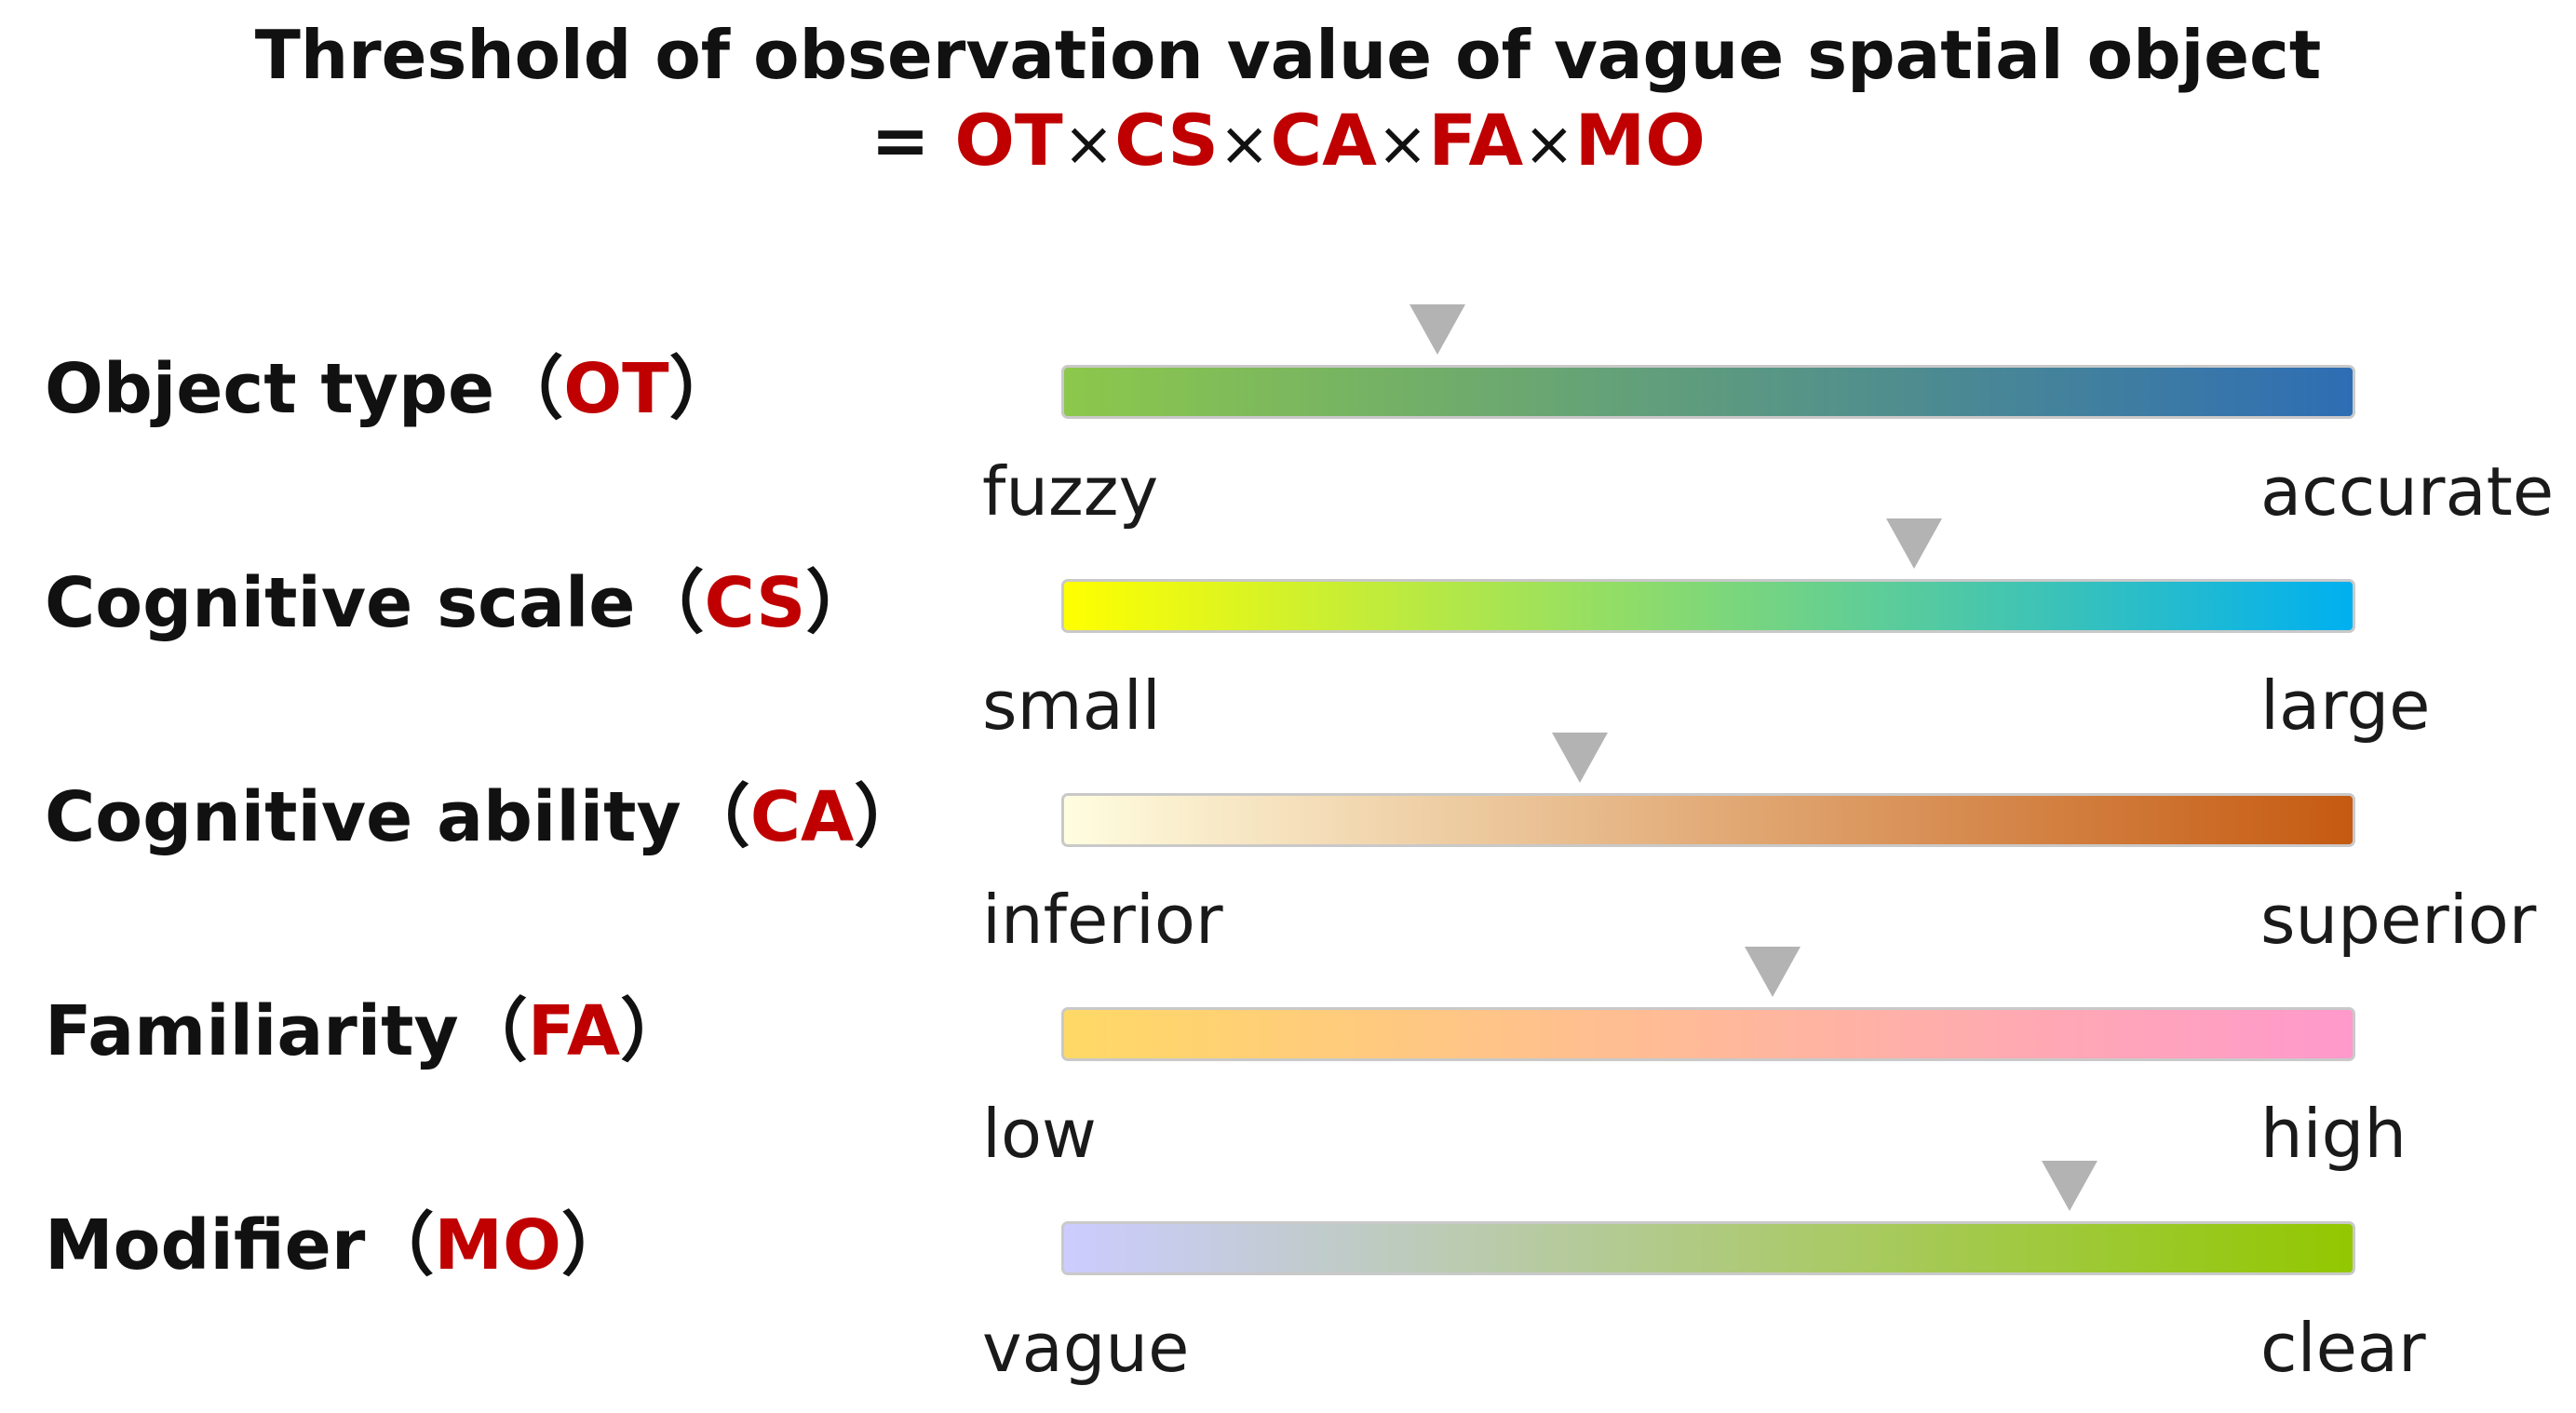  I want to click on factor-abbr: CS, so click(755, 603).